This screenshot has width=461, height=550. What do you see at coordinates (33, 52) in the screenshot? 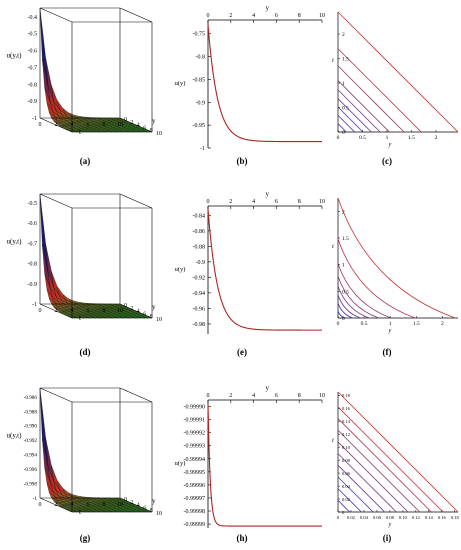
I see `z-tick-label: -0.6` at bounding box center [33, 52].